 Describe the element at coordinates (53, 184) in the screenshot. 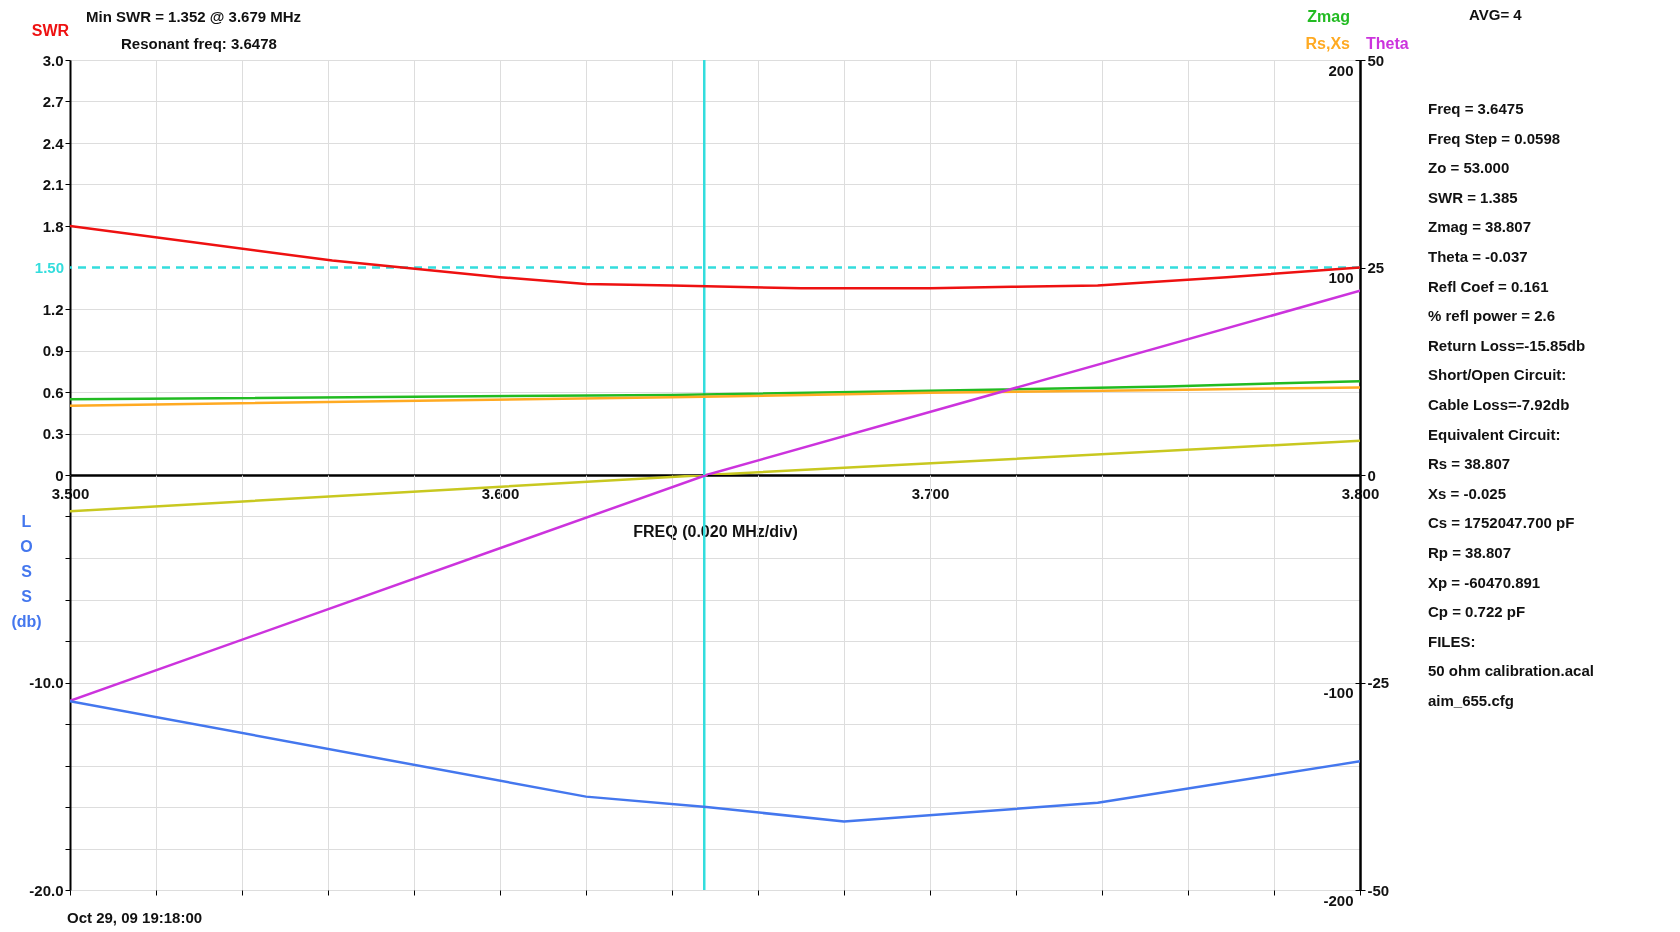

I see `y-tick-label: 2.1` at that location.